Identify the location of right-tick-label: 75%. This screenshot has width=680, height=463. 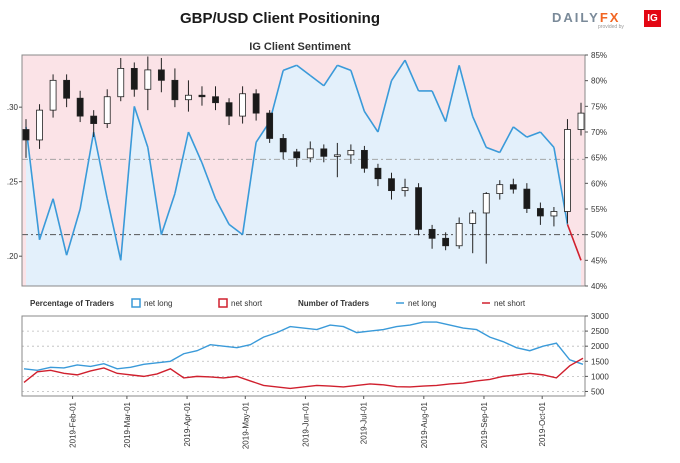
(599, 106).